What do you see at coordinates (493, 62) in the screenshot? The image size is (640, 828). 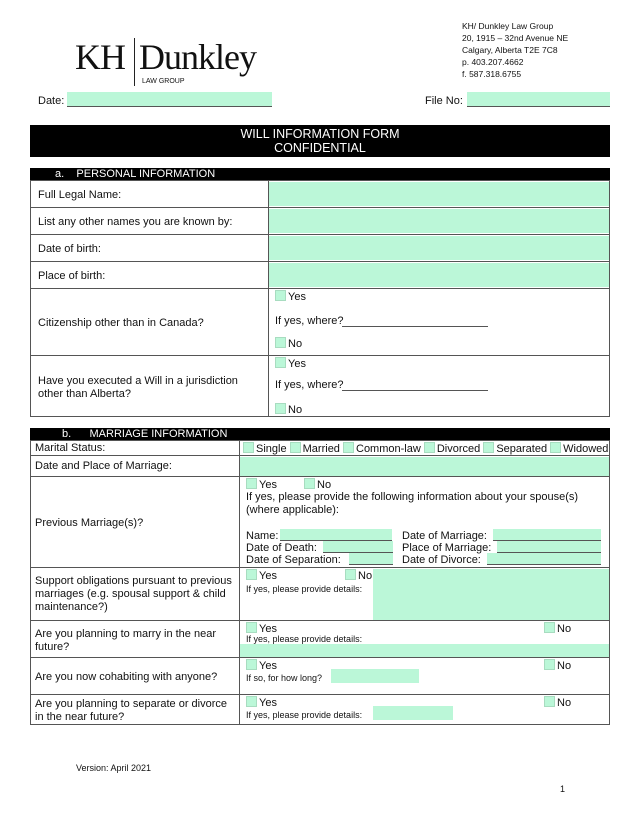 I see `phone: p. 403.207.4662` at bounding box center [493, 62].